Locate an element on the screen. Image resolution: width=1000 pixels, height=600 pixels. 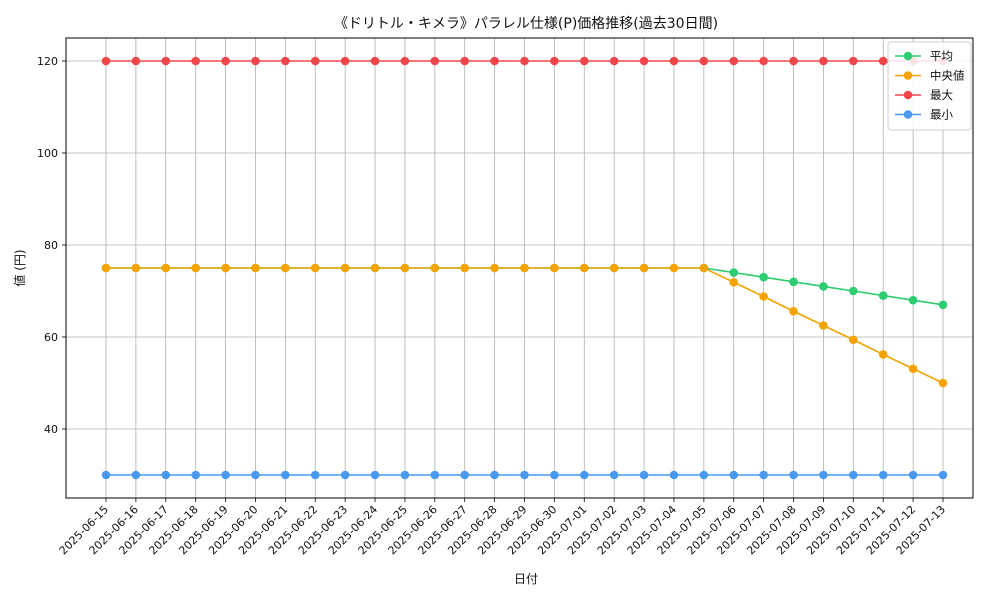
chart-title: 《ドリトル・キメラ》パラレル仕様(P)価格推移(過去30日間) is located at coordinates (526, 24).